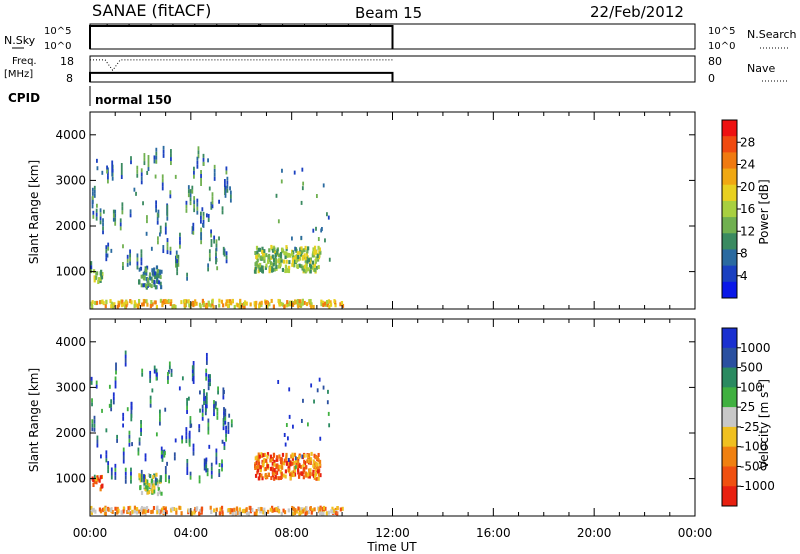 The width and height of the screenshot is (800, 554). What do you see at coordinates (70, 272) in the screenshot?
I see `y-tick-label: 1000` at bounding box center [70, 272].